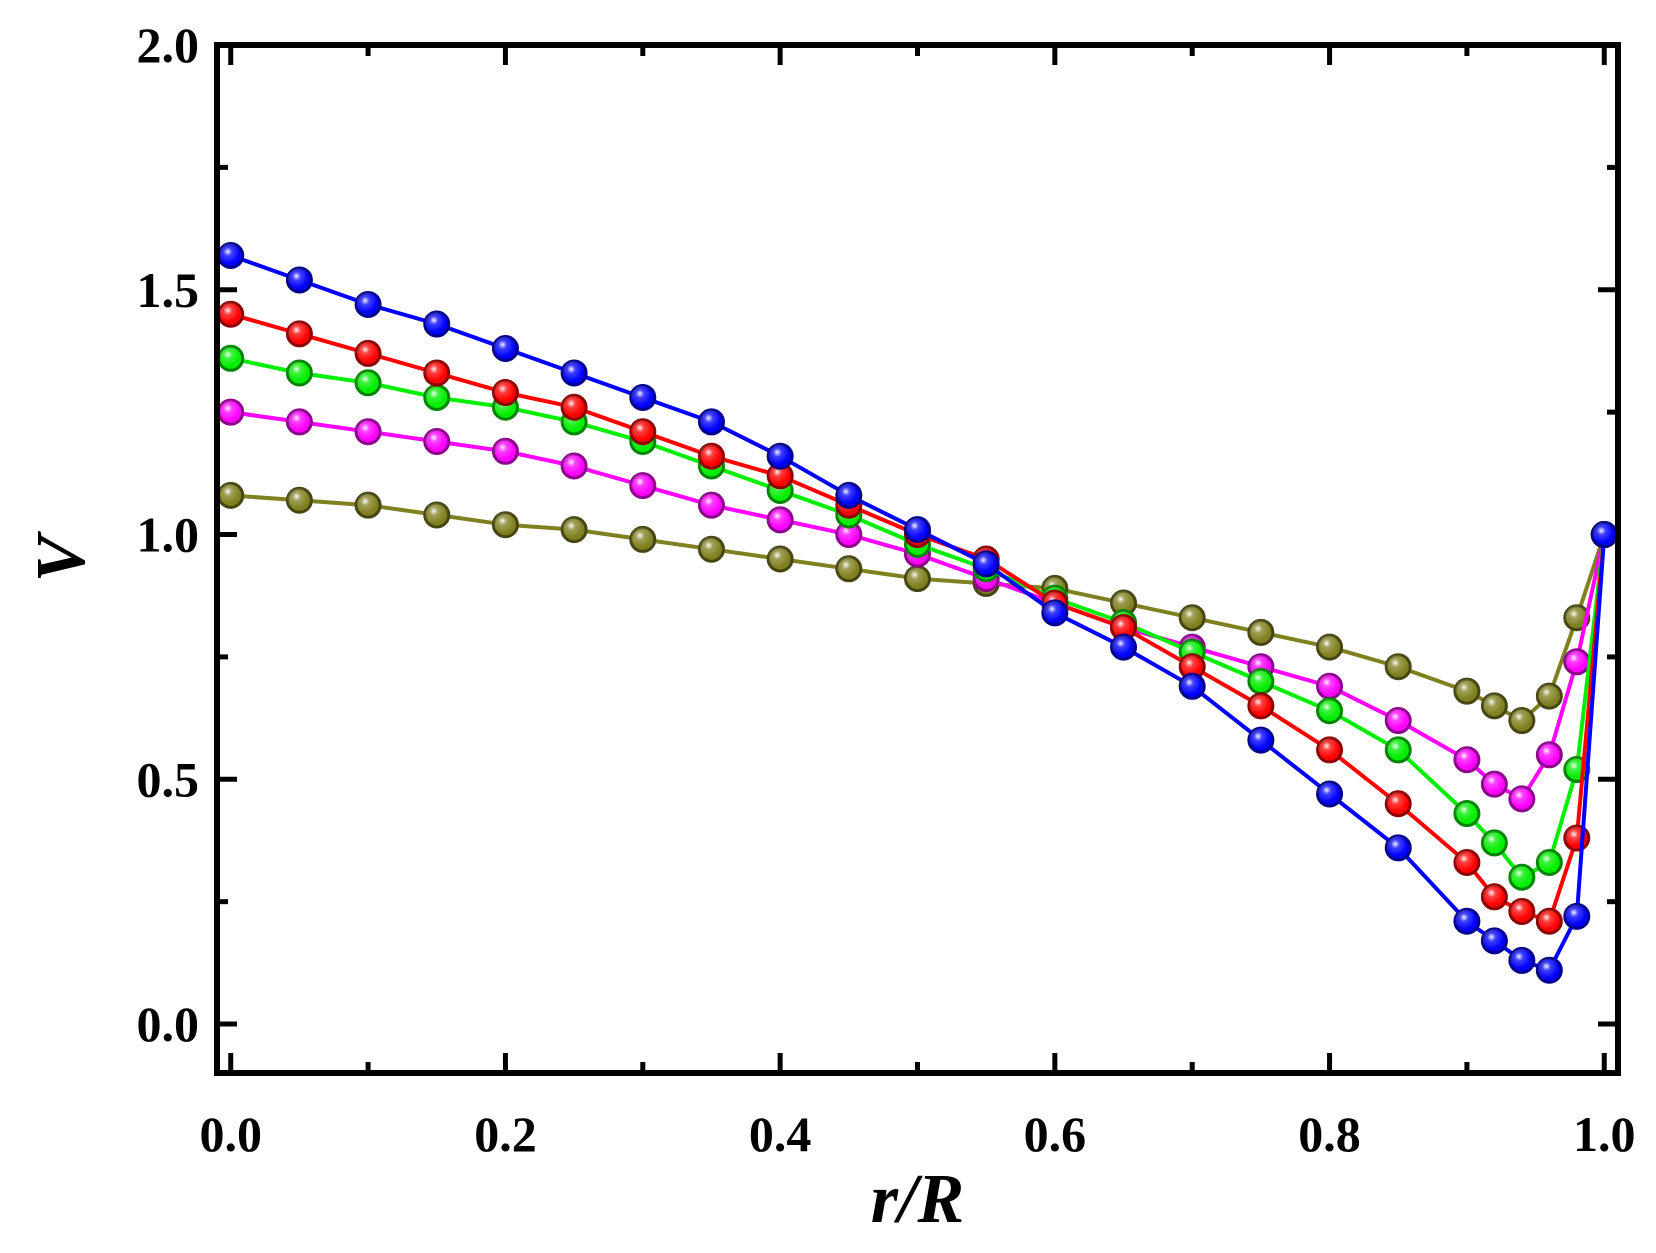 This screenshot has height=1253, width=1656. Describe the element at coordinates (168, 290) in the screenshot. I see `y-tick-label: 1.5` at that location.